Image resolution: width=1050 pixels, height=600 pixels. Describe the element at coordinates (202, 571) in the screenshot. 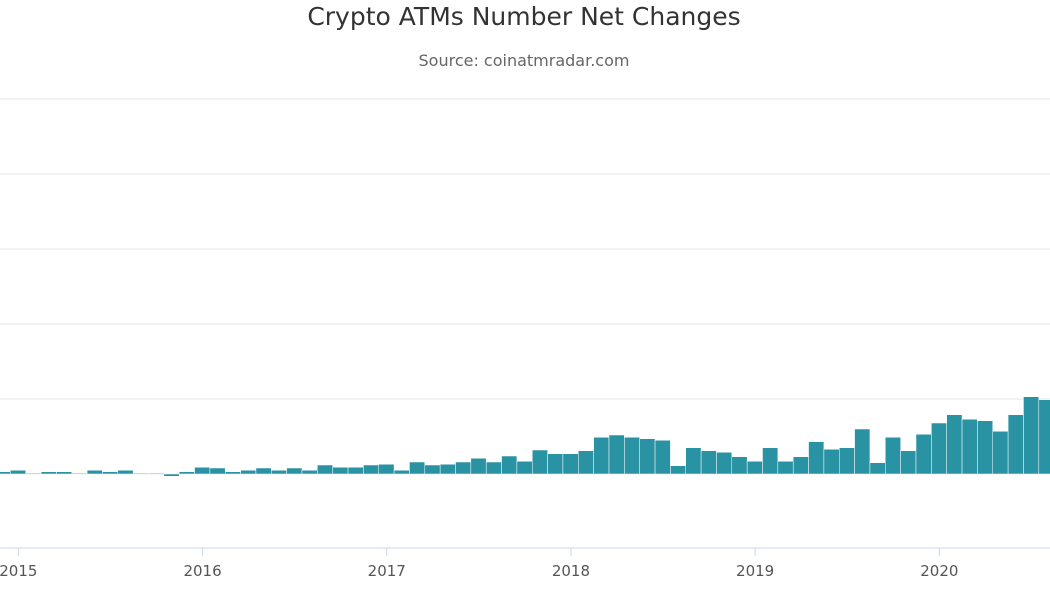

I see `x-tick-label: 2016` at that location.